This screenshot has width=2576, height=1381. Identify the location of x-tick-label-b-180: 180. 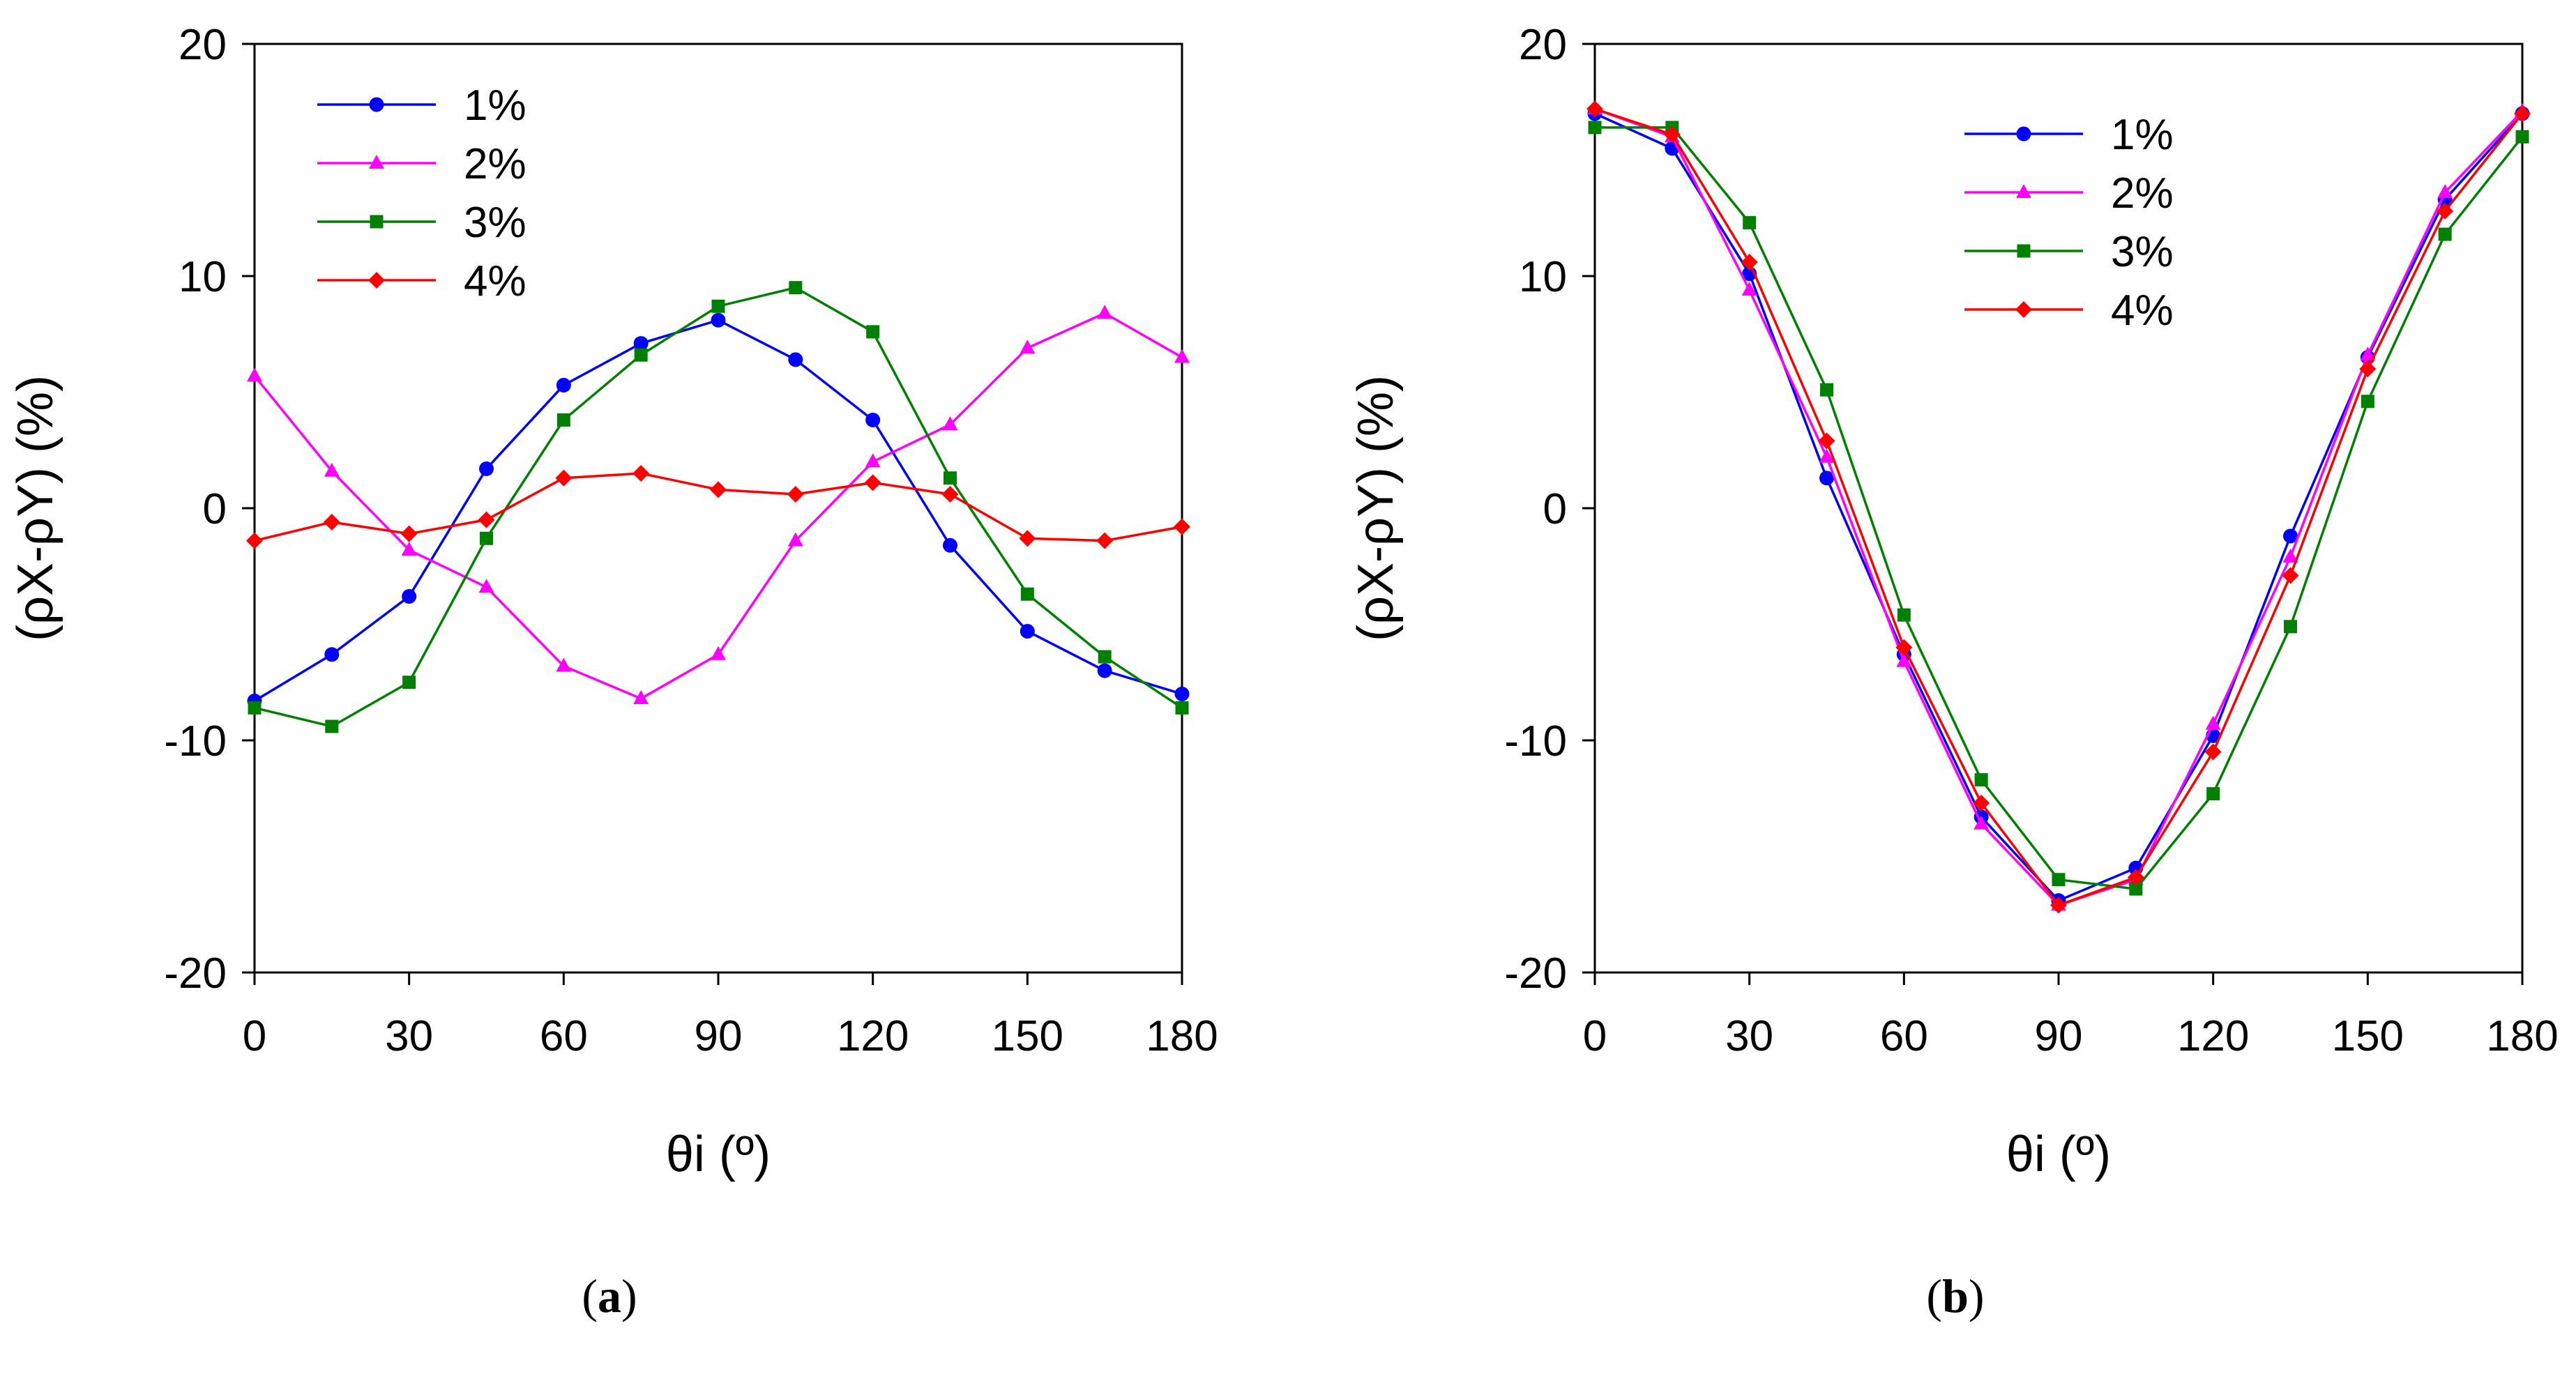
(2522, 1036).